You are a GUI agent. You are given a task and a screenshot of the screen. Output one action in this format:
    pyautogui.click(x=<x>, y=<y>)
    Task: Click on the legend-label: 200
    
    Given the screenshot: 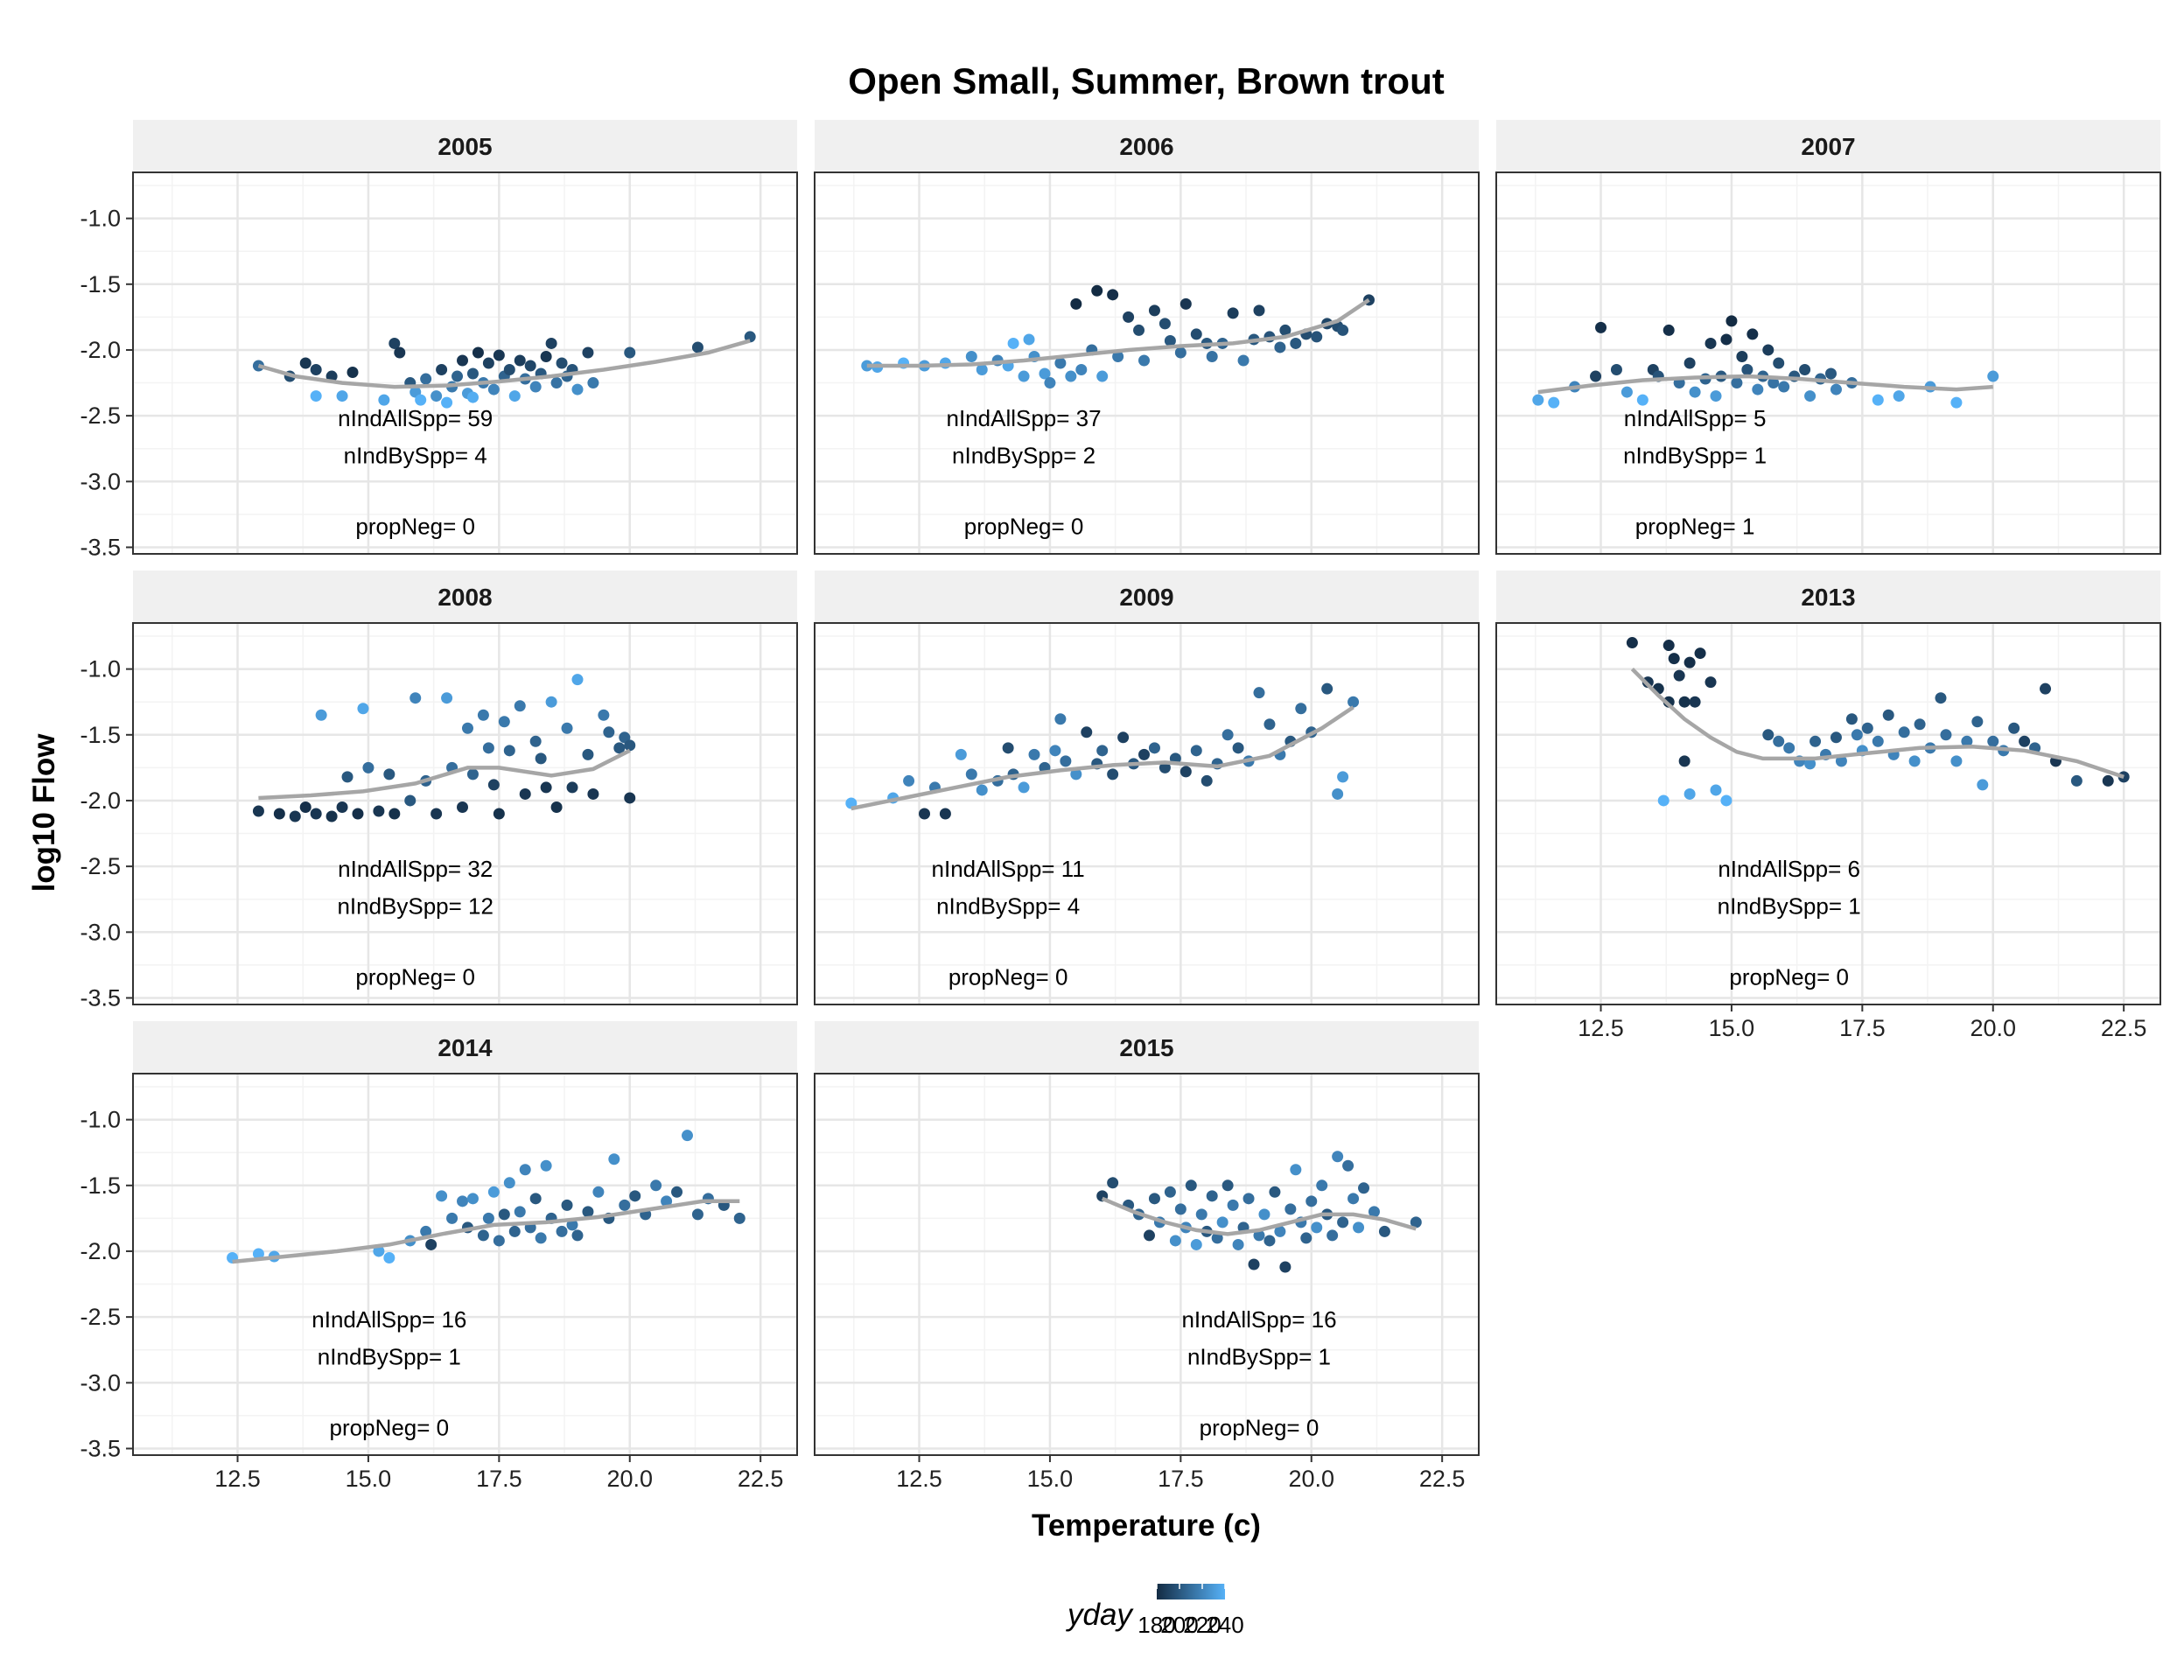 What is the action you would take?
    pyautogui.click(x=1179, y=1625)
    